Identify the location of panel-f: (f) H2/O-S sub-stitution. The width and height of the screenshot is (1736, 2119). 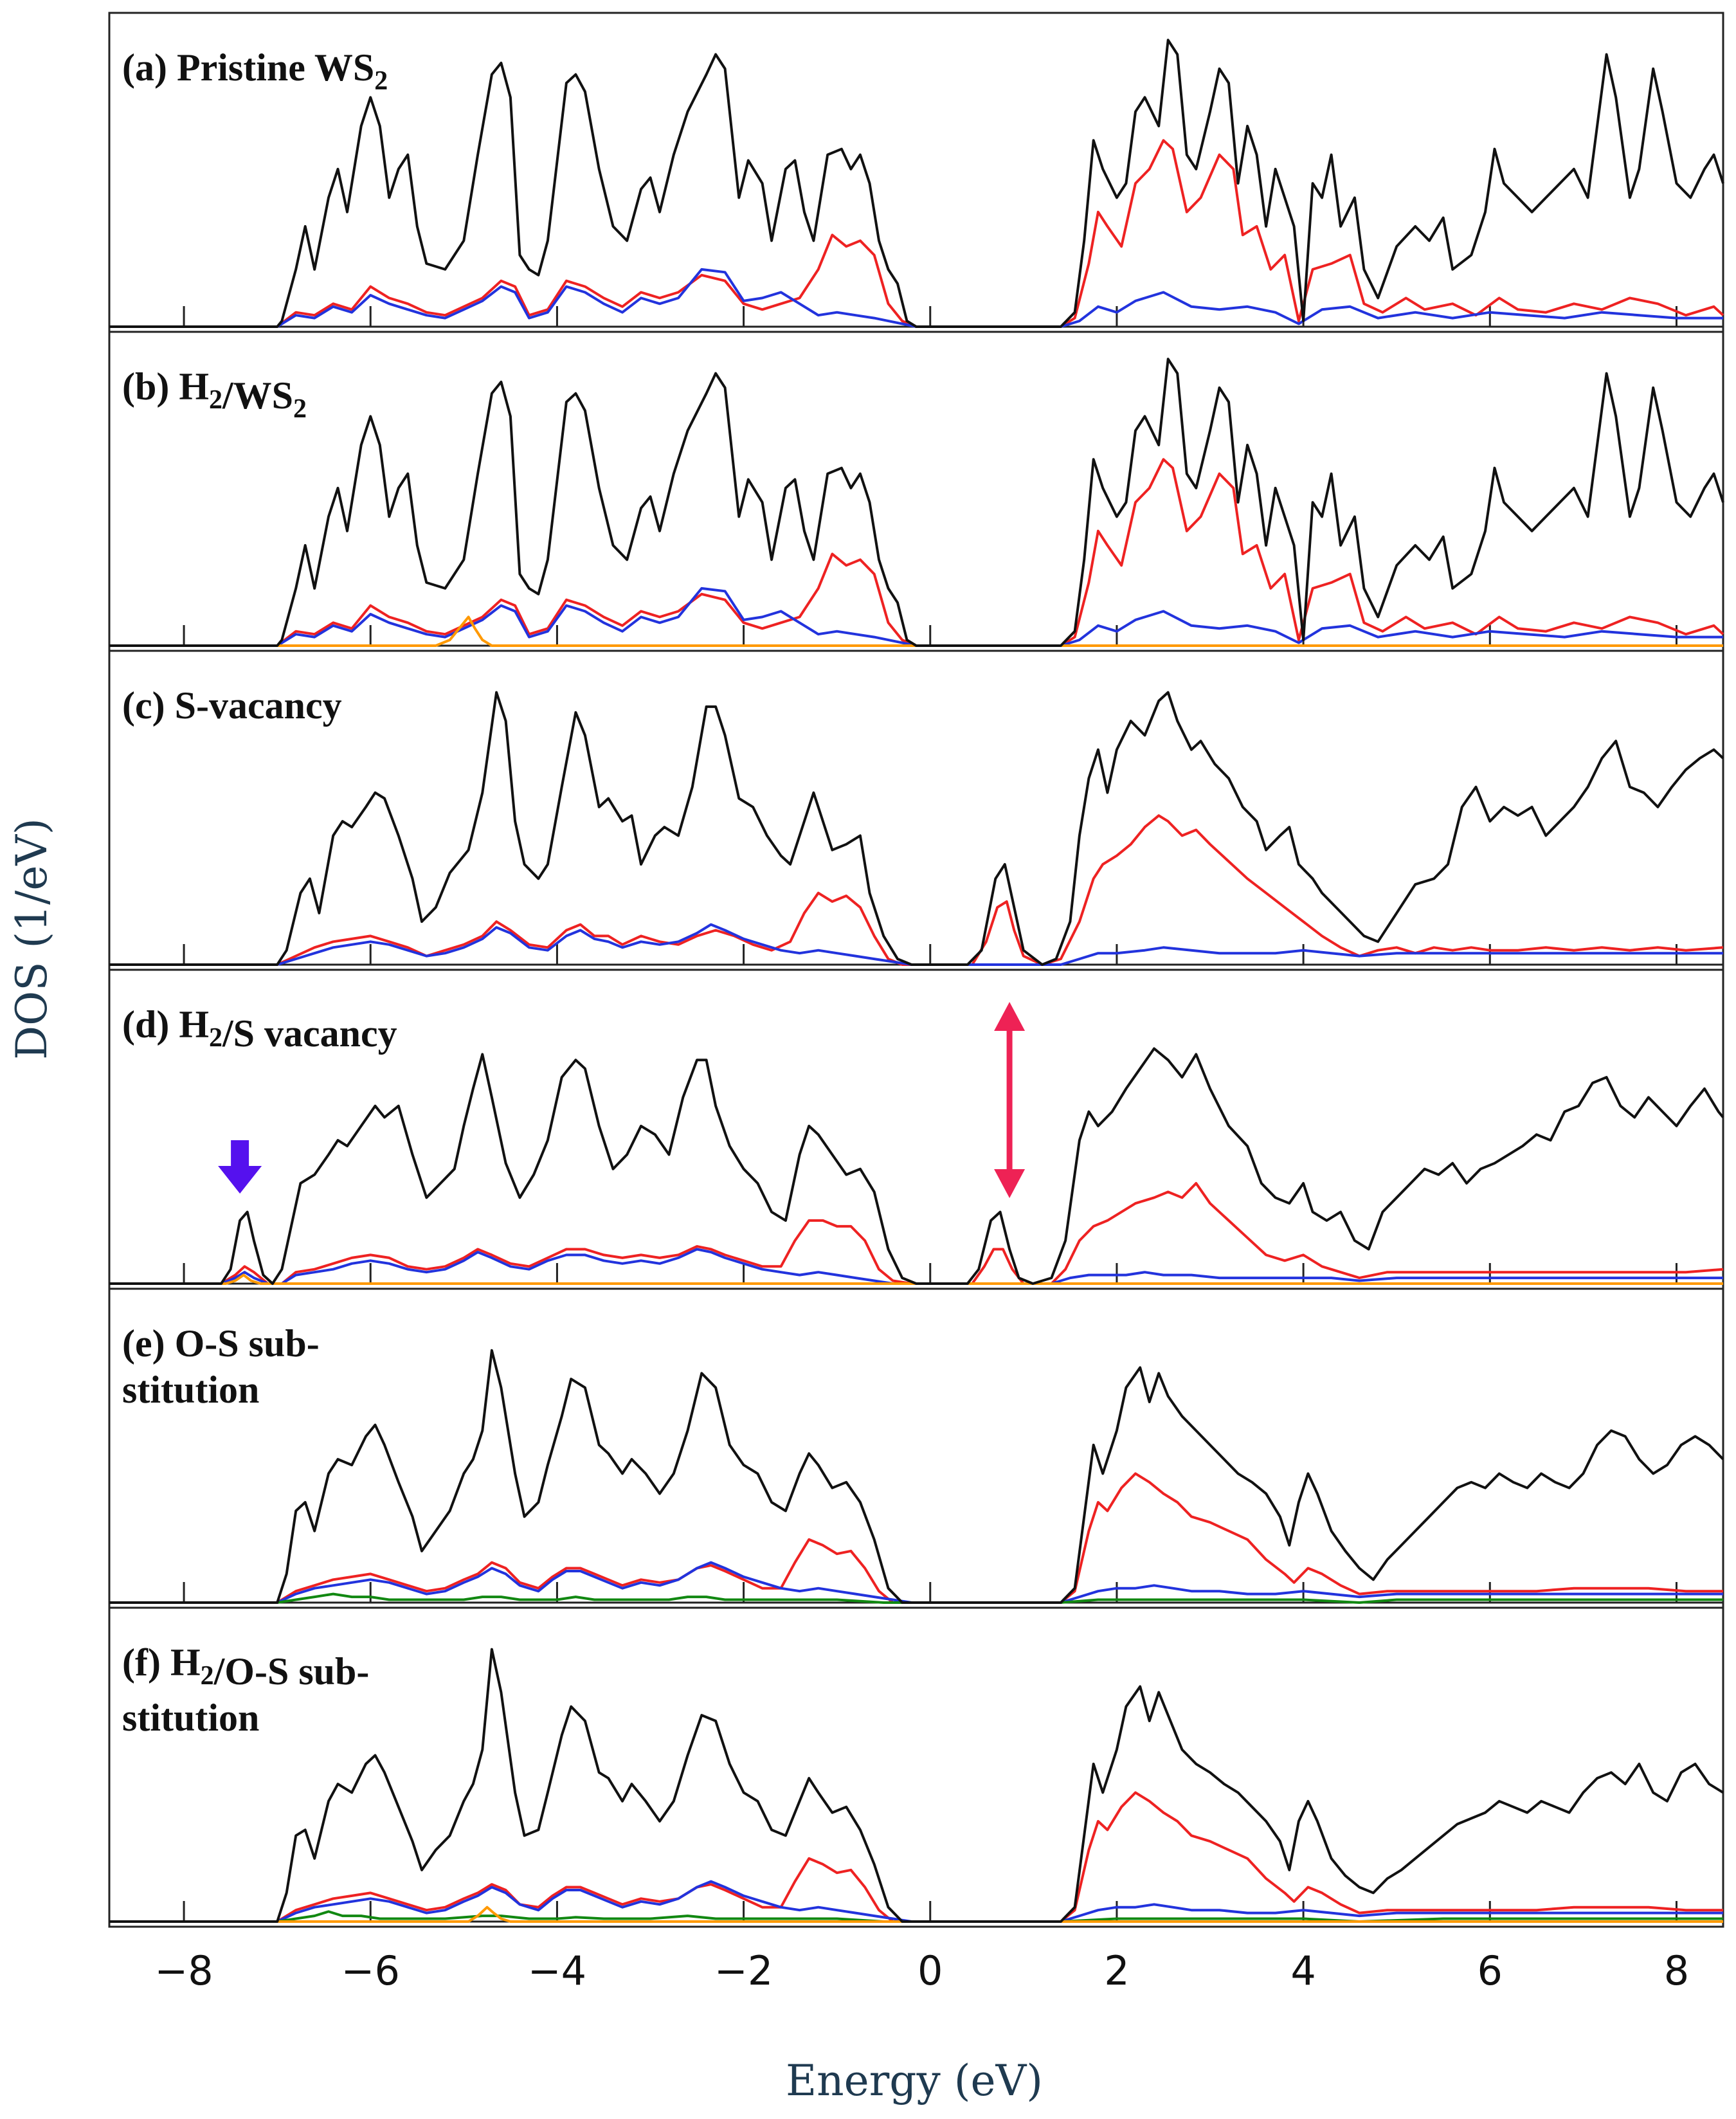
(916, 1767).